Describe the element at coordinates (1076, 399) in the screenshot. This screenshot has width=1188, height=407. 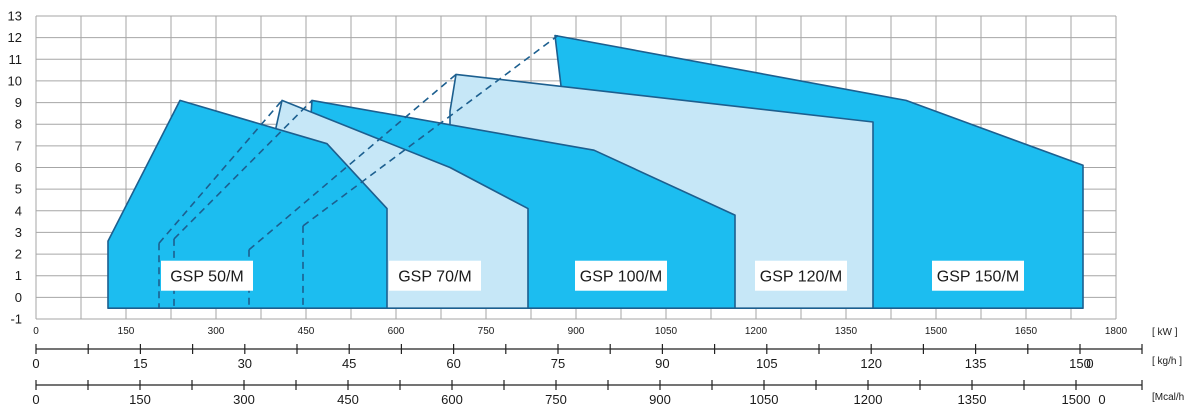
I see `scale-tick-label: 1500` at that location.